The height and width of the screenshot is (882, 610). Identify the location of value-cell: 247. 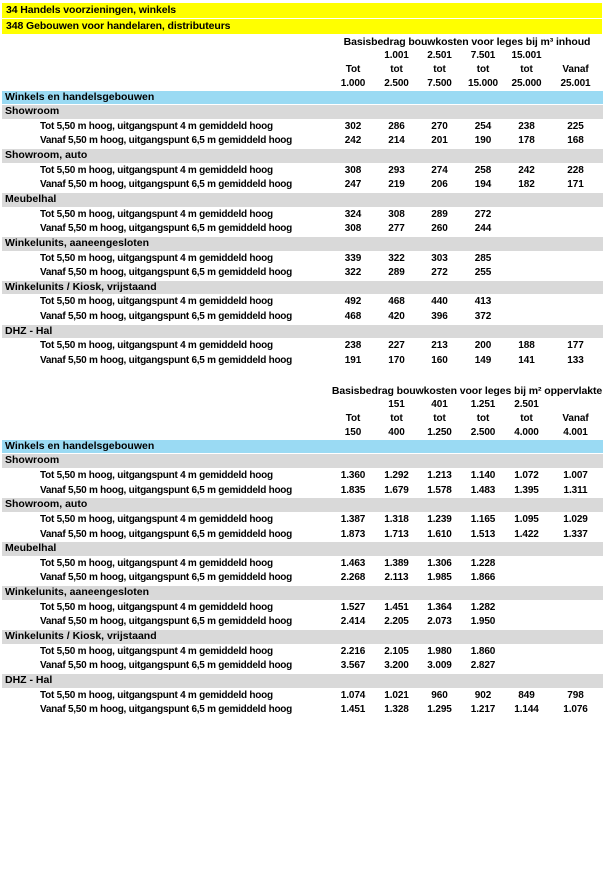
(353, 185).